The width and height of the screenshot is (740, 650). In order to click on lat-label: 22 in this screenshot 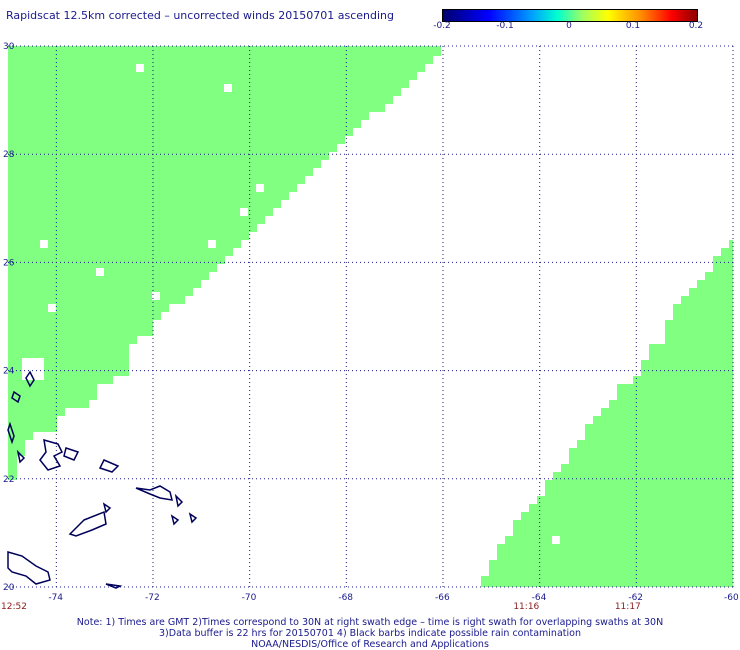, I will do `click(8, 480)`.